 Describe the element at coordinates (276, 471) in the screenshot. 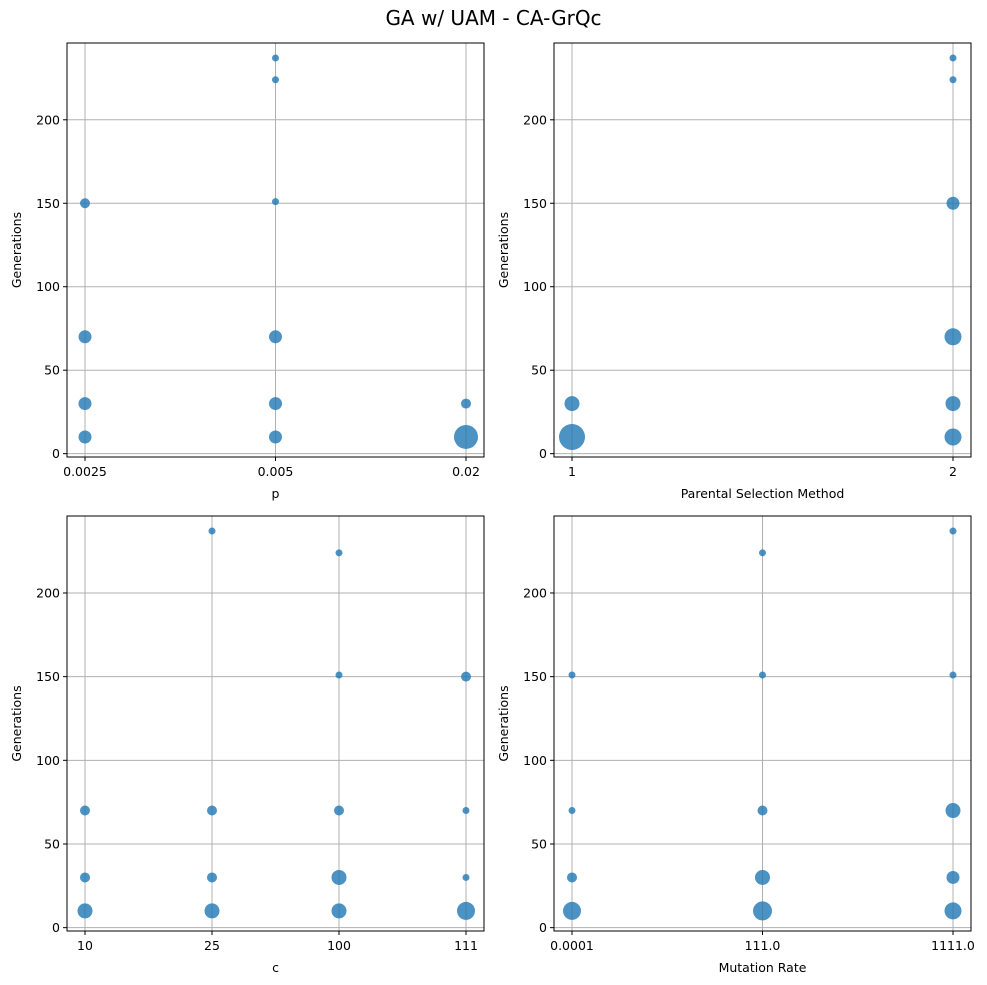

I see `x-tick-label: 0.005` at that location.